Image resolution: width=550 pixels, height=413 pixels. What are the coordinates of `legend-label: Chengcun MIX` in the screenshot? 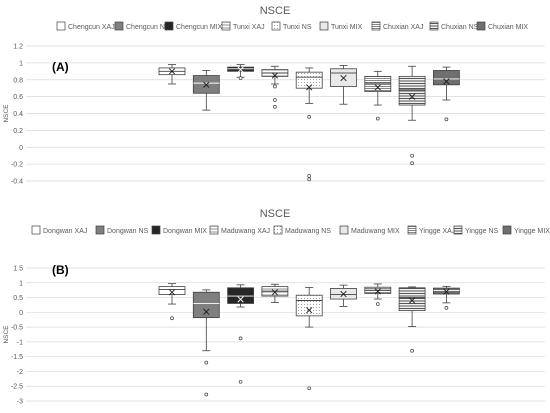 It's located at (199, 27).